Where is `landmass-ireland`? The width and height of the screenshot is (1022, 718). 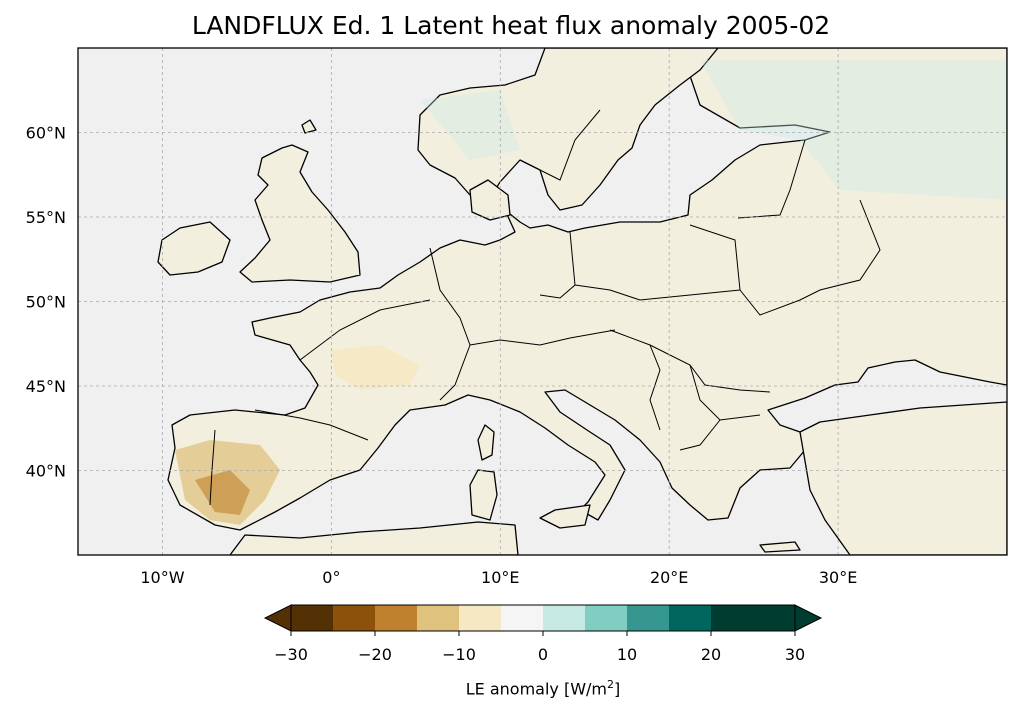 landmass-ireland is located at coordinates (194, 248).